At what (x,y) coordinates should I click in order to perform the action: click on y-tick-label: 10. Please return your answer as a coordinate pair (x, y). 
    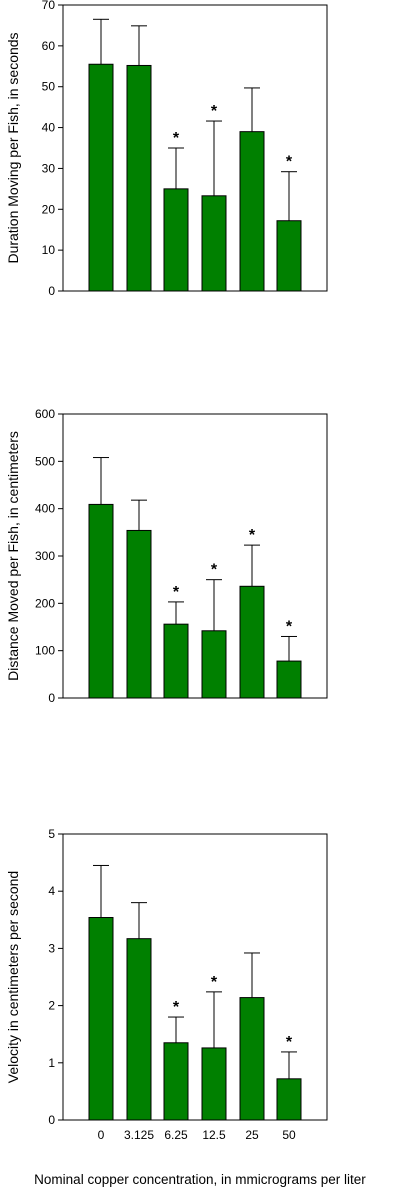
    Looking at the image, I should click on (49, 250).